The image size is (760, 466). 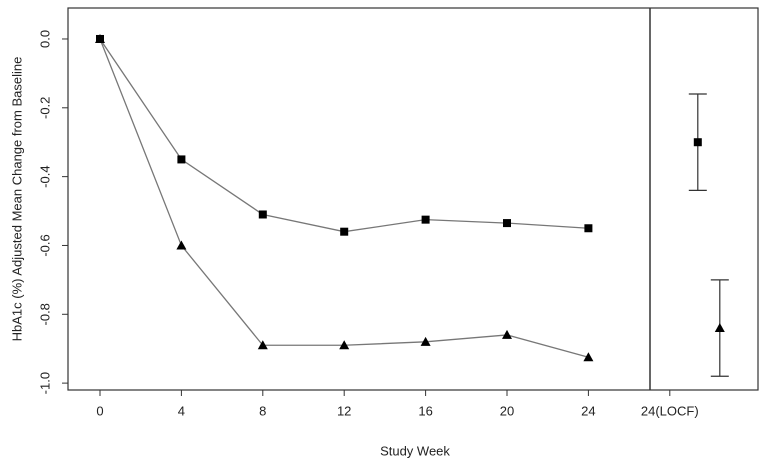 I want to click on x-tick-label: 24, so click(x=588, y=410).